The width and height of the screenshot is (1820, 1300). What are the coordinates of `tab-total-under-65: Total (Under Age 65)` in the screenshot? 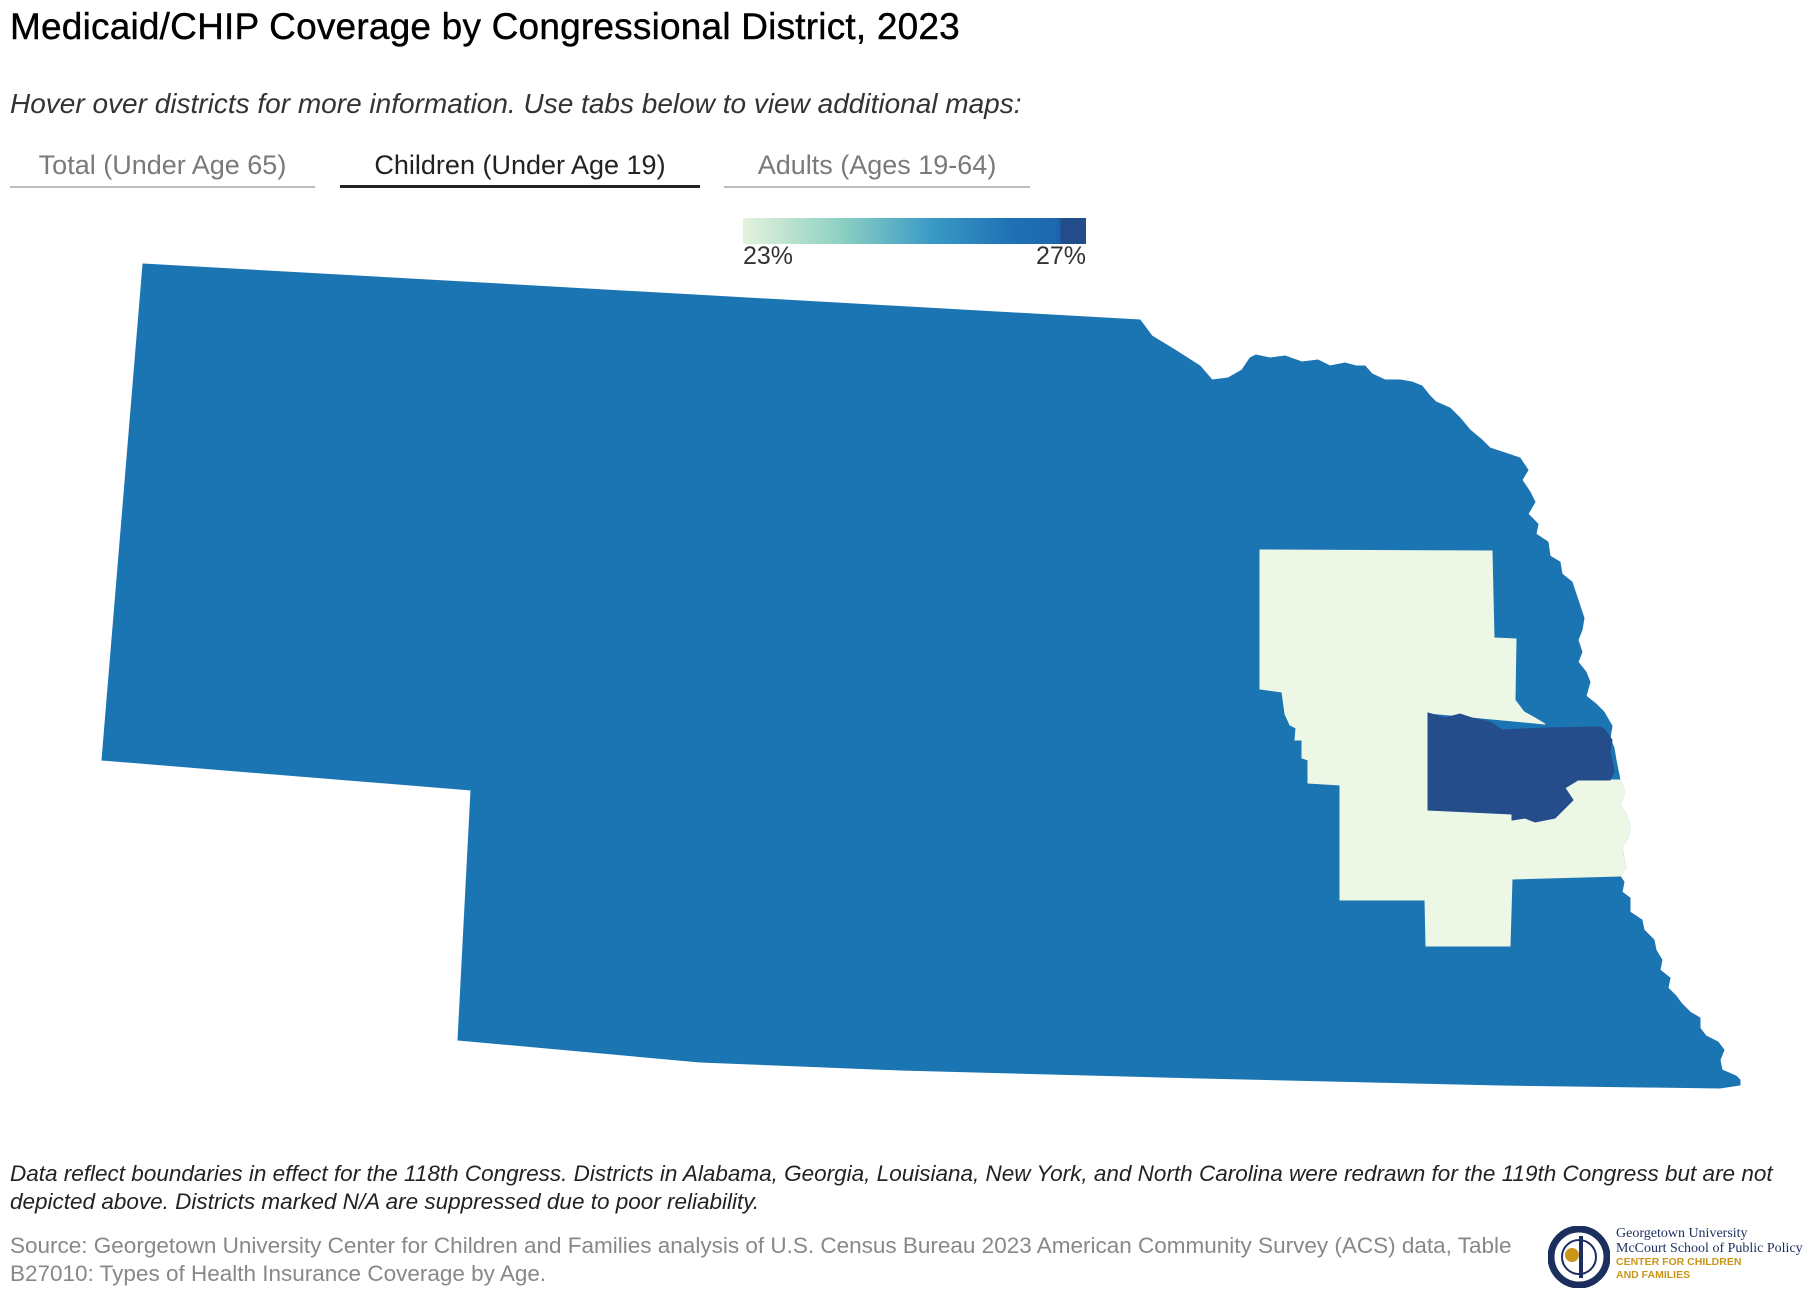 It's located at (162, 167).